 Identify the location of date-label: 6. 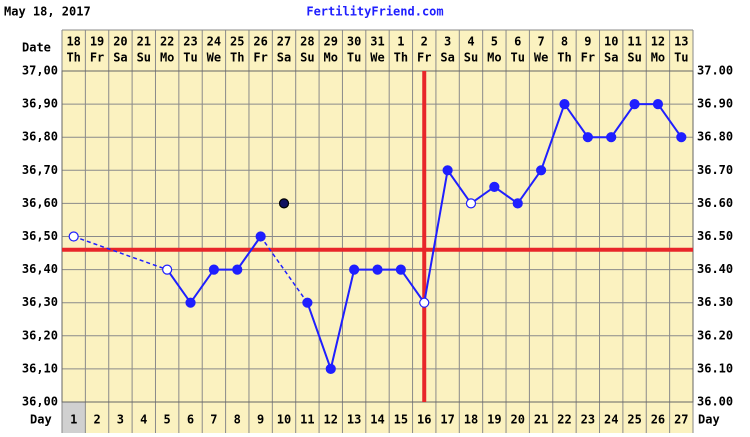
(517, 42).